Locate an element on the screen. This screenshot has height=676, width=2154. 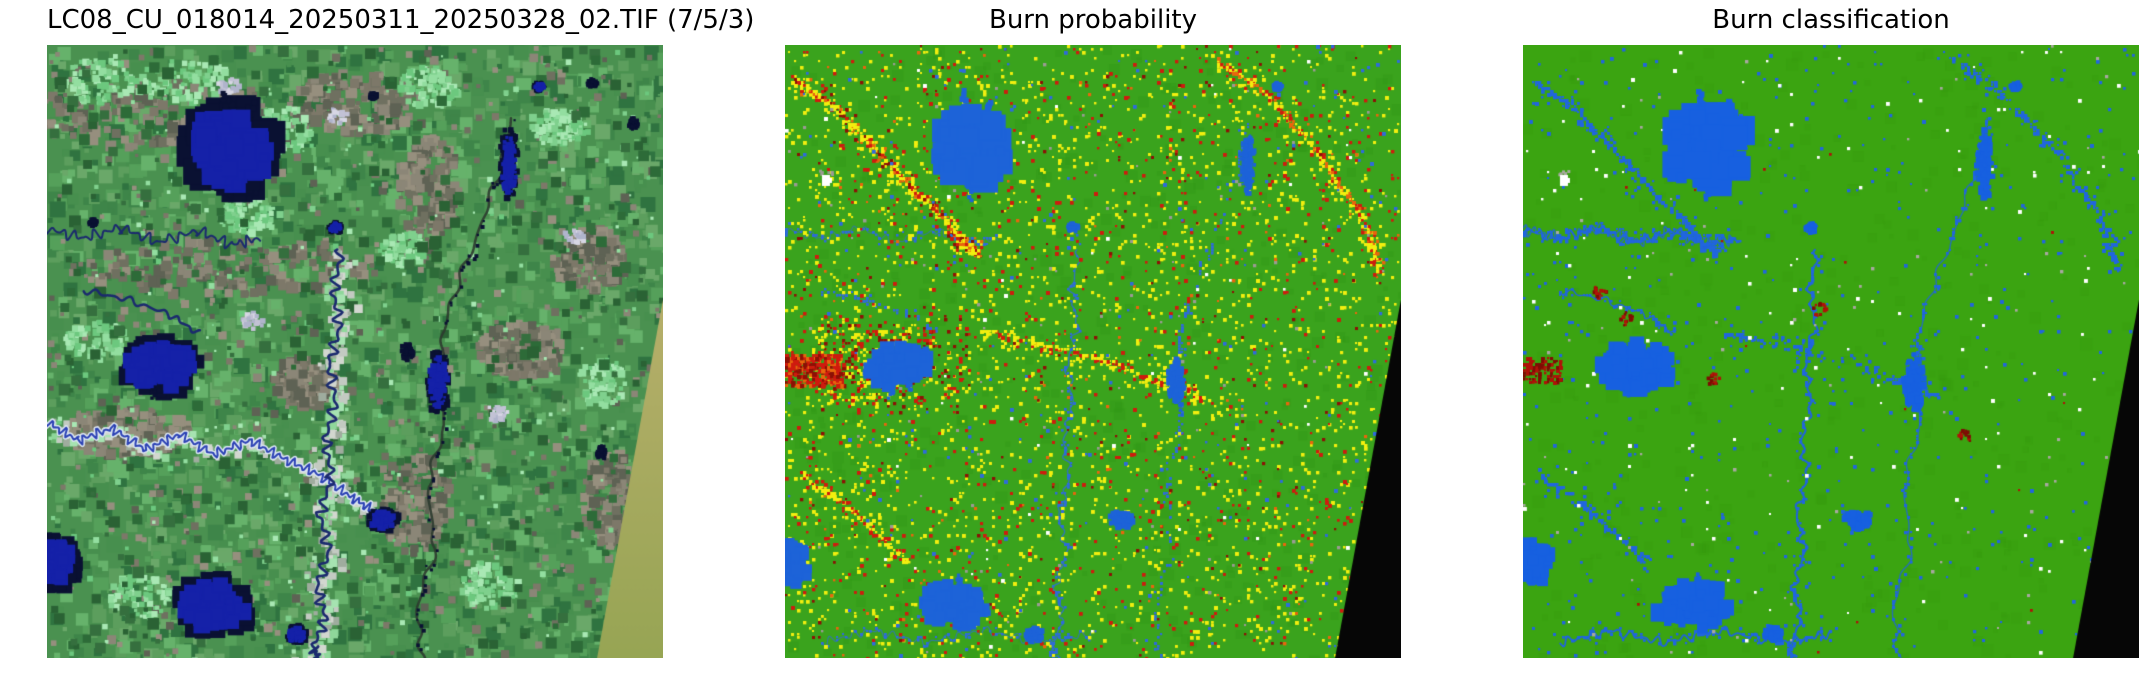
burn-probability-title: Burn probability is located at coordinates (1092, 20).